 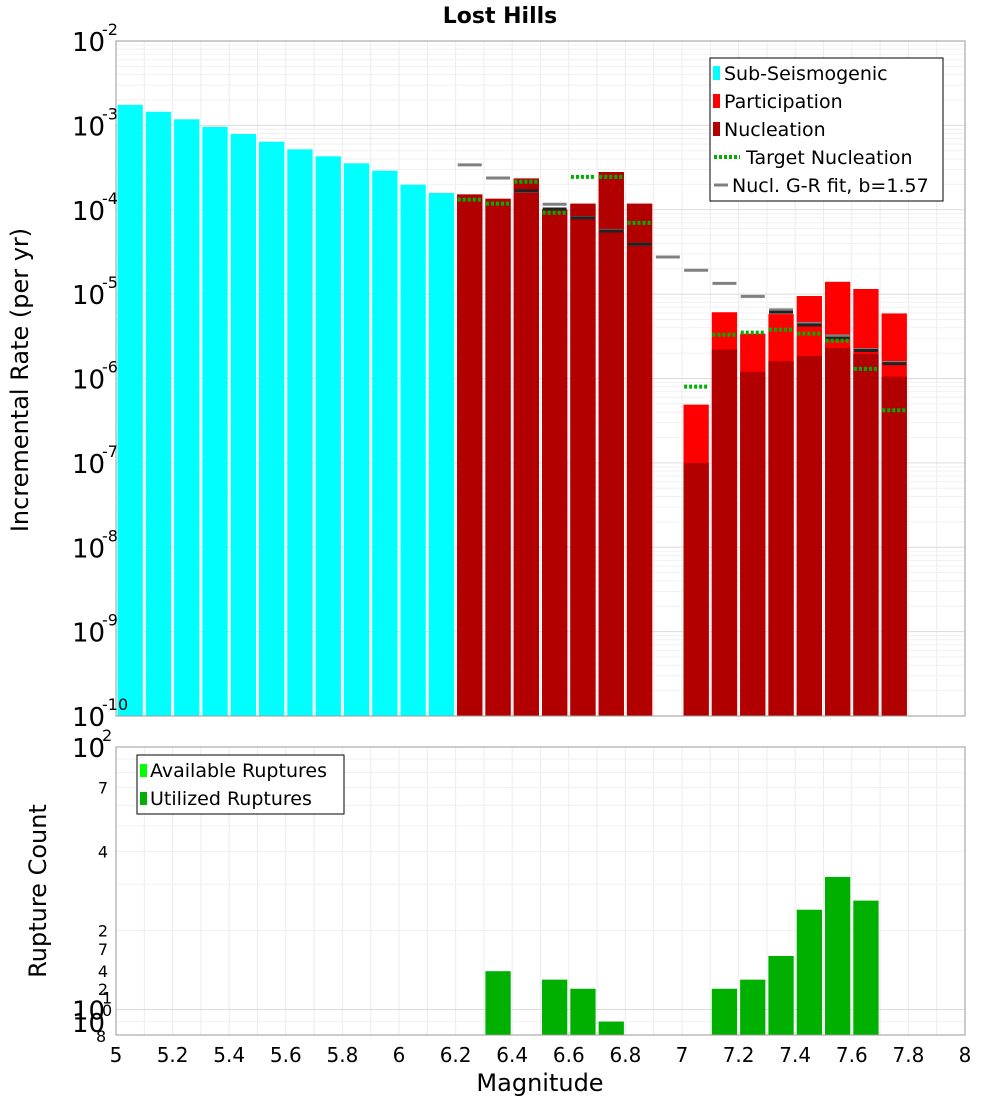 What do you see at coordinates (569, 1055) in the screenshot?
I see `x-tick-label: 6.6` at bounding box center [569, 1055].